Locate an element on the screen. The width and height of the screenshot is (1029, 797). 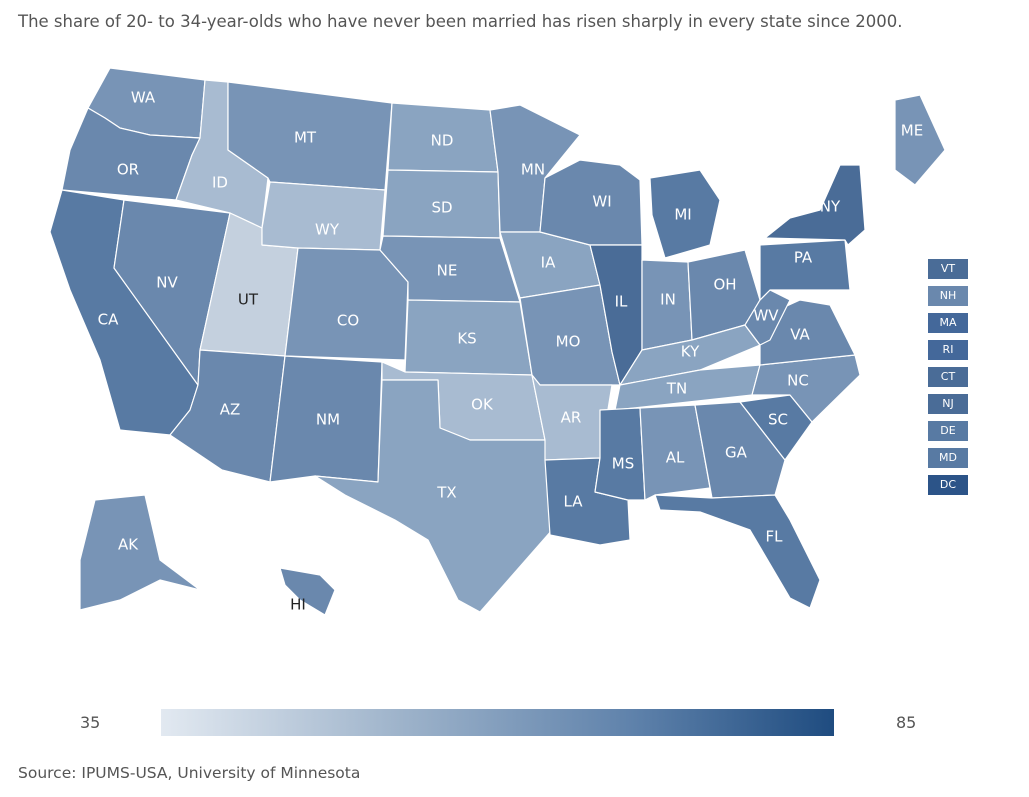
state-label-ak: AK is located at coordinates (128, 545).